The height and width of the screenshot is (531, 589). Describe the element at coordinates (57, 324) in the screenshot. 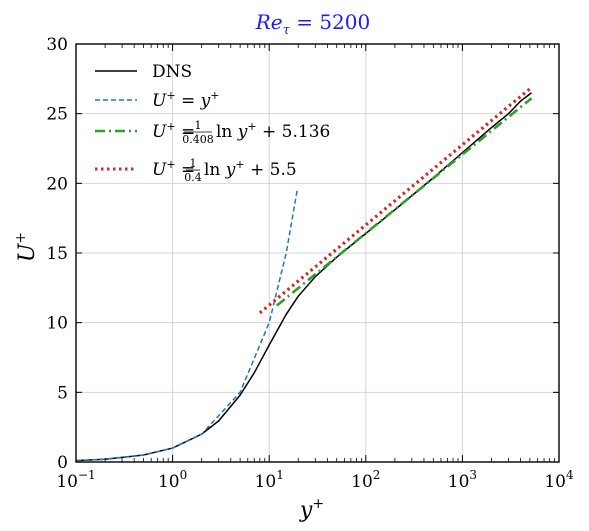

I see `y-tick-label: 10` at that location.